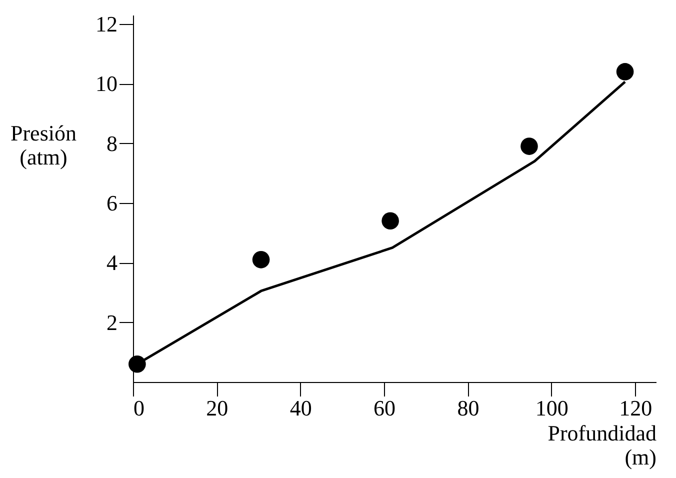 The height and width of the screenshot is (478, 676). Describe the element at coordinates (107, 83) in the screenshot. I see `y-tick-label: 10` at that location.